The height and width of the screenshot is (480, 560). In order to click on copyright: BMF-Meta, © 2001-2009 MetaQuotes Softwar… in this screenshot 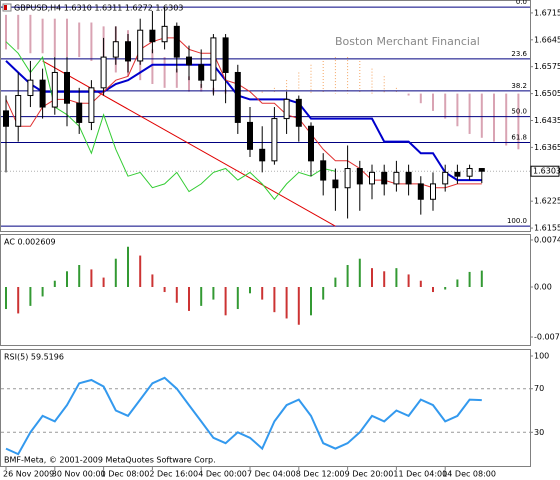, I will do `click(110, 460)`.